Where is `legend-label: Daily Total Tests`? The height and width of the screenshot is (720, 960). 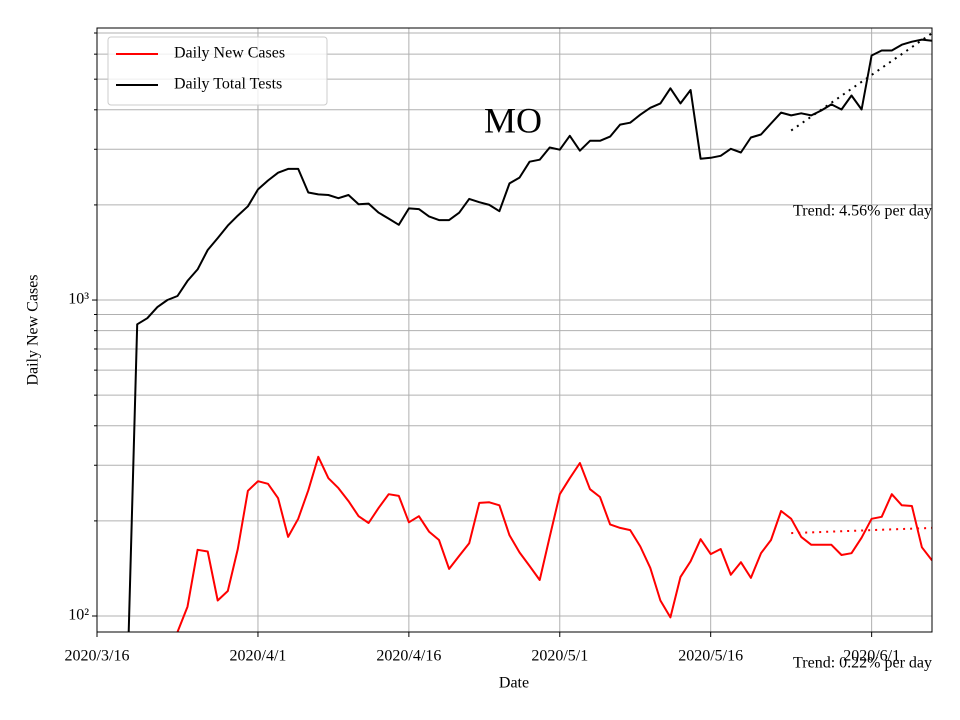 legend-label: Daily Total Tests is located at coordinates (228, 84).